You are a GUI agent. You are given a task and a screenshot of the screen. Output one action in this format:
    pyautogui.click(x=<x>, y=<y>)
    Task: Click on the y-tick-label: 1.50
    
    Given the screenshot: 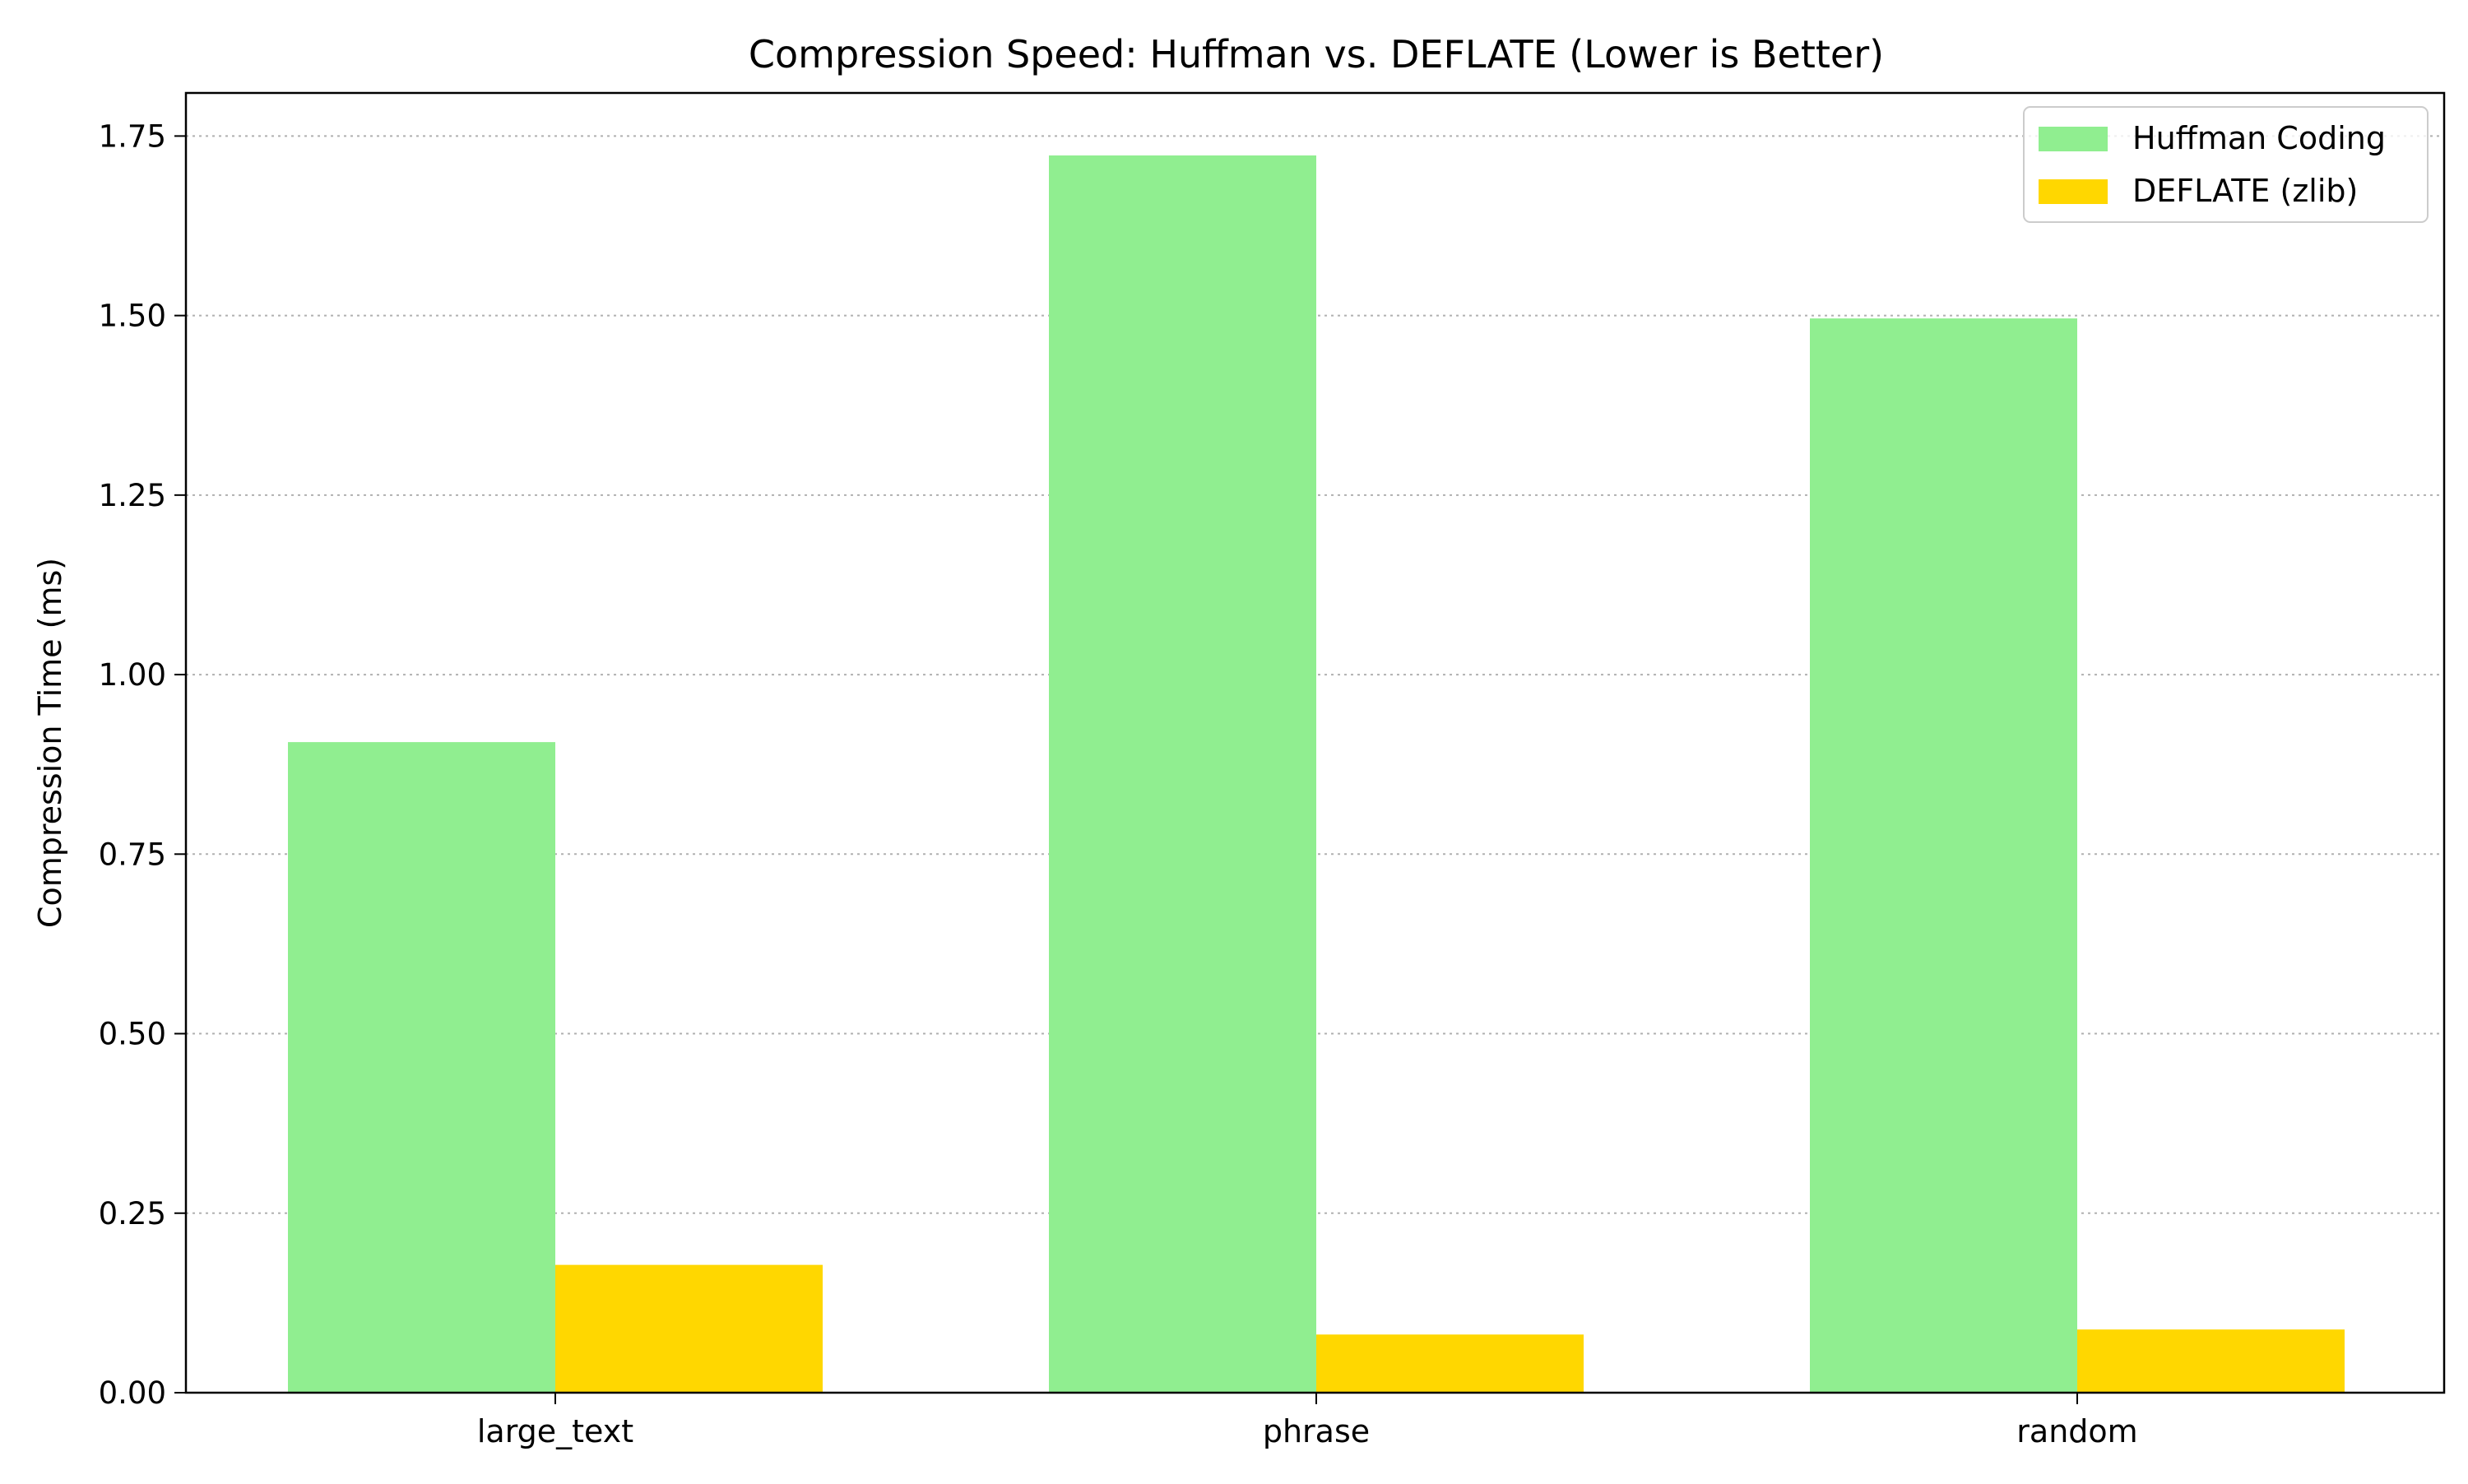 What is the action you would take?
    pyautogui.click(x=132, y=316)
    